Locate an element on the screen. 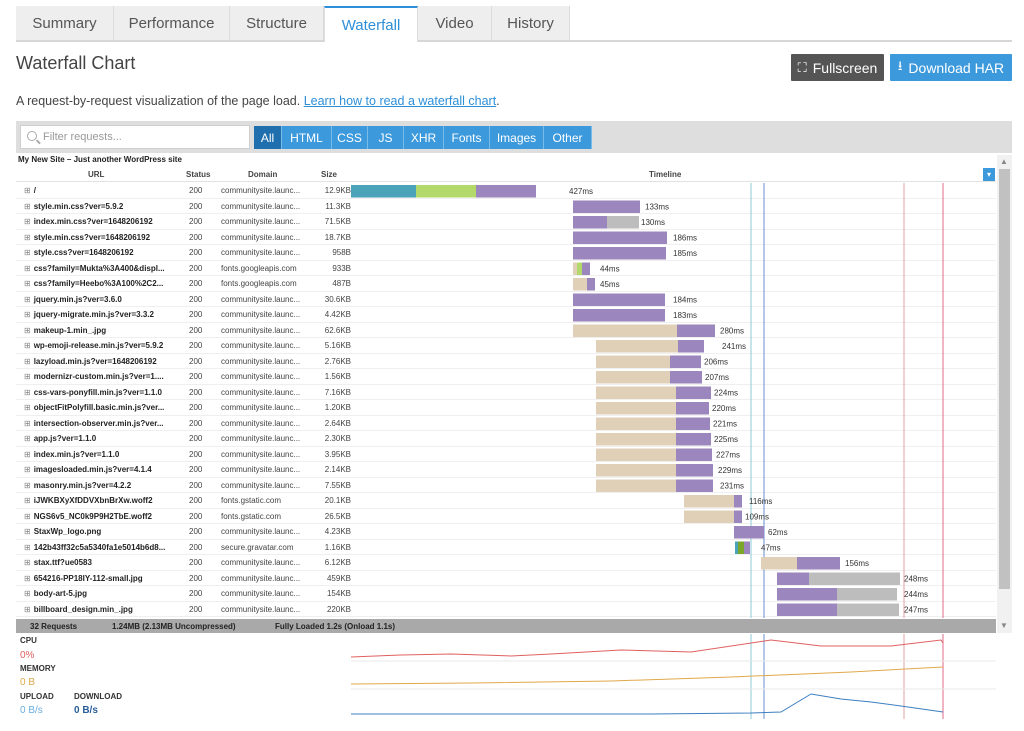 The height and width of the screenshot is (731, 1024). request-url: style.css?ver=1648206192 is located at coordinates (104, 252).